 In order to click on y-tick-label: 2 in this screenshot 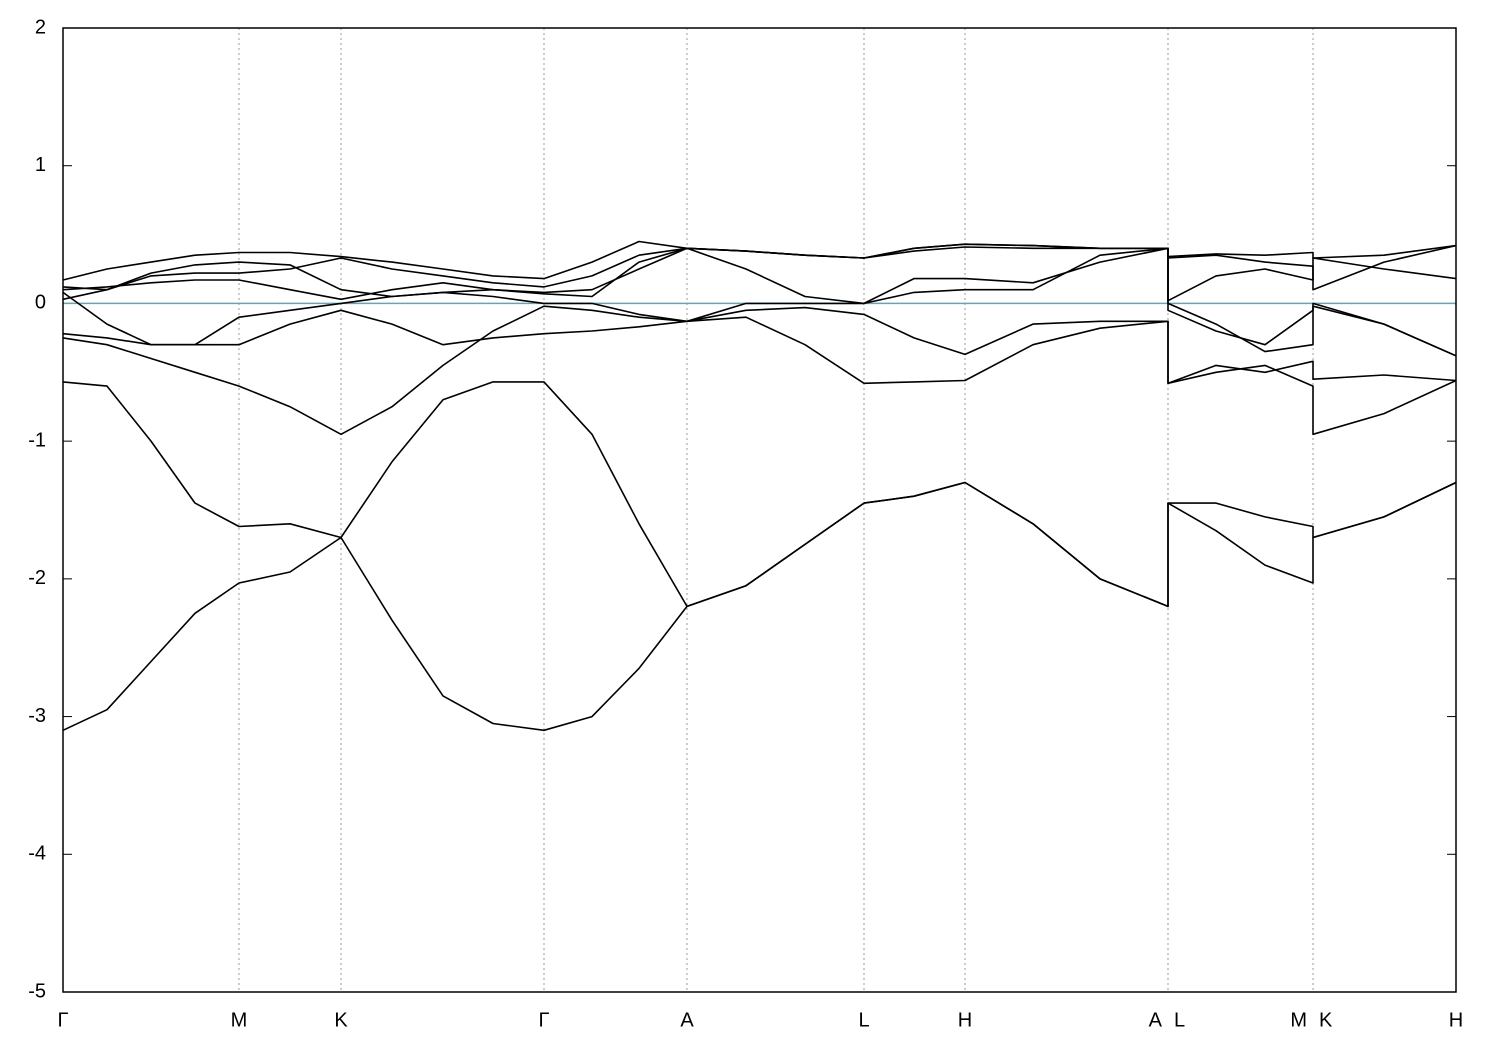, I will do `click(40, 27)`.